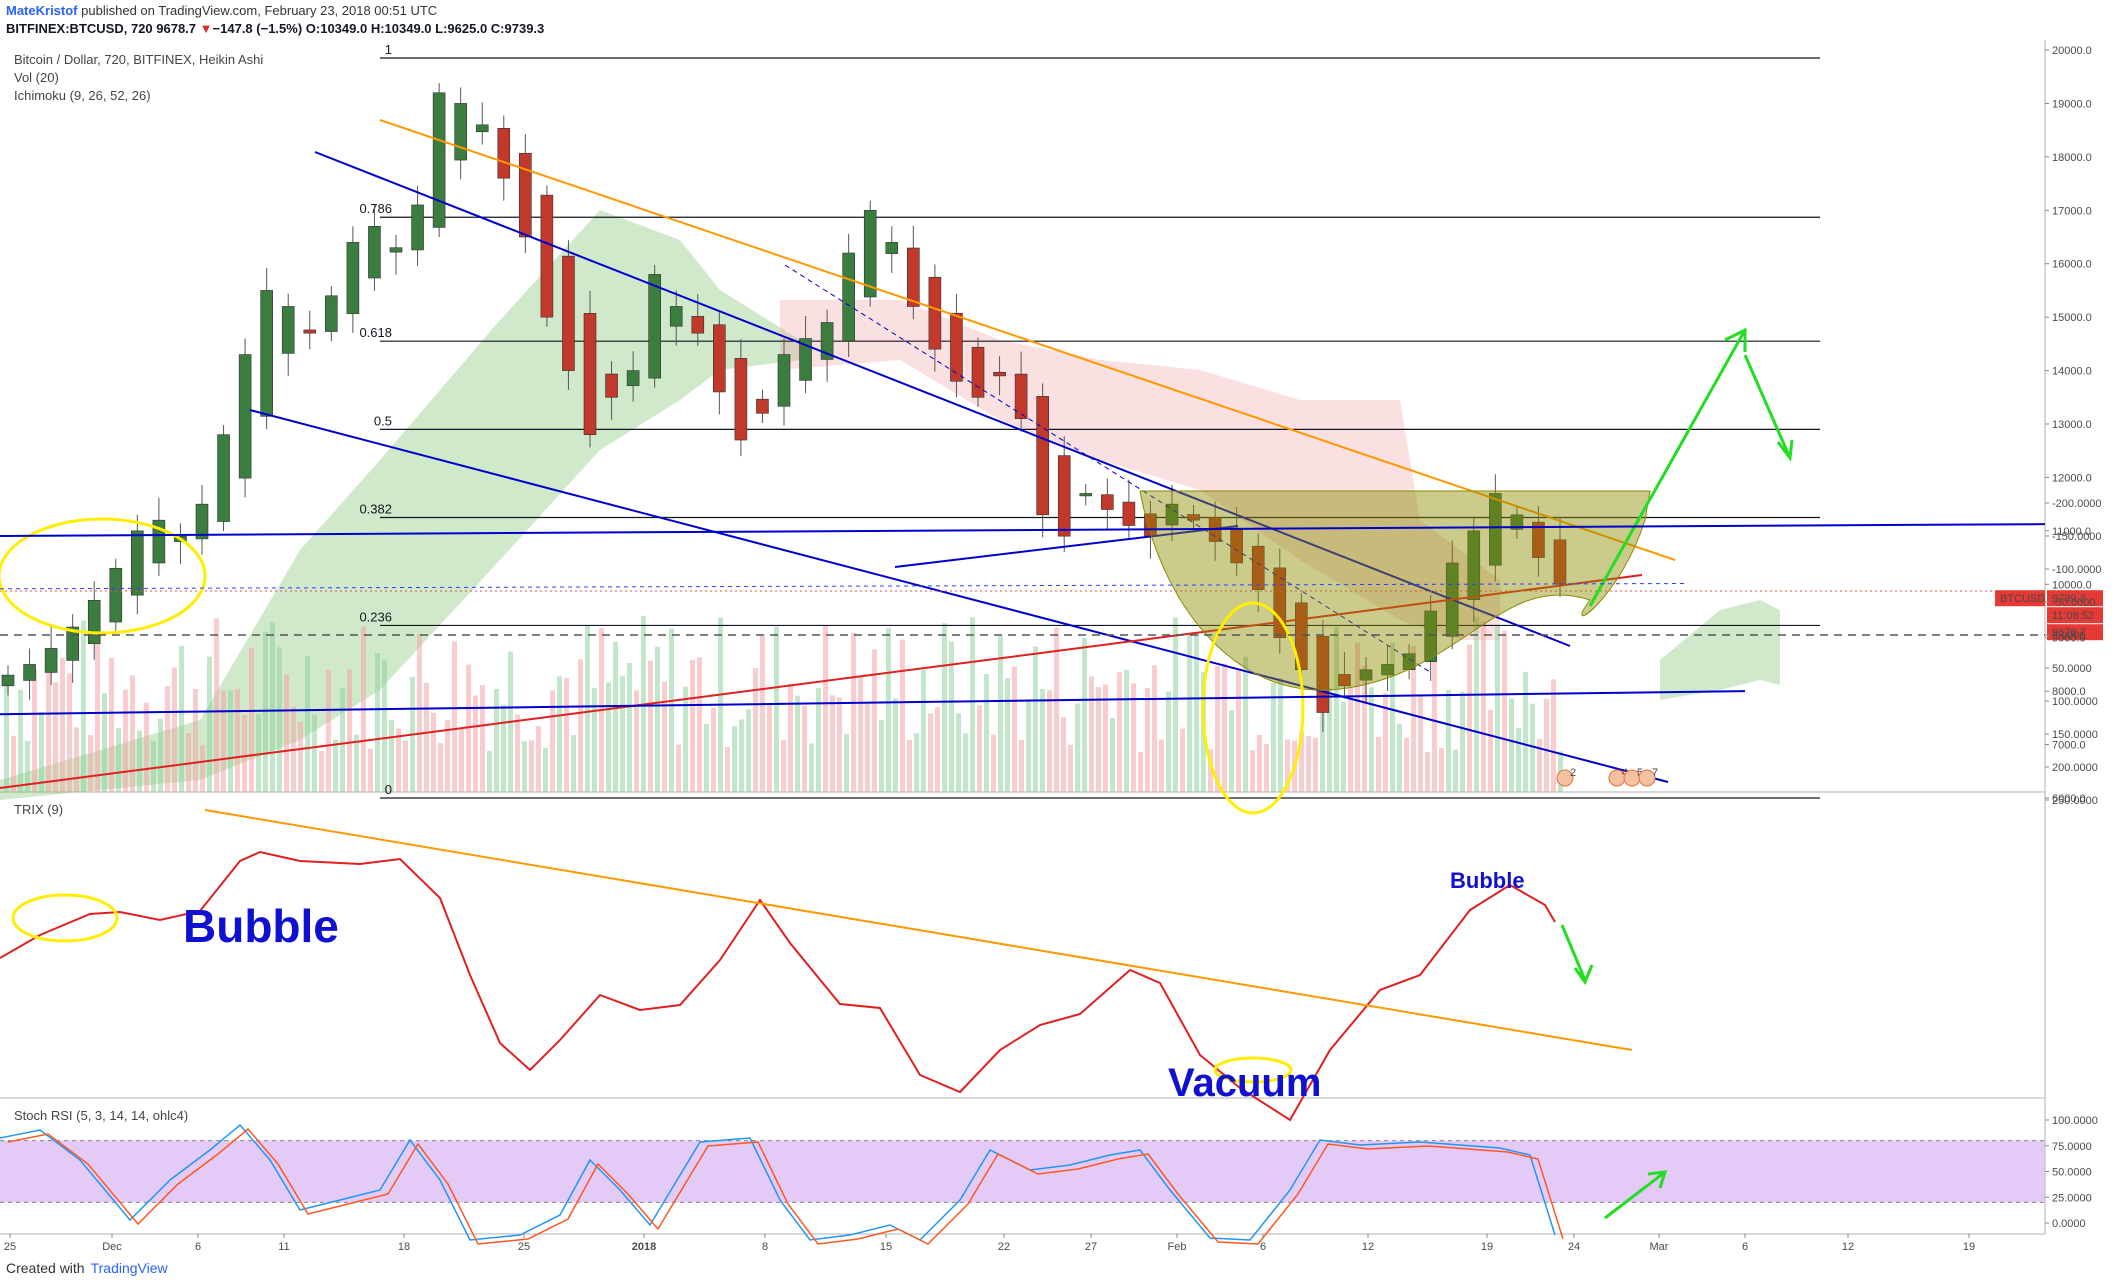 Image resolution: width=2117 pixels, height=1286 pixels. What do you see at coordinates (886, 1247) in the screenshot?
I see `time-tick-label: 15` at bounding box center [886, 1247].